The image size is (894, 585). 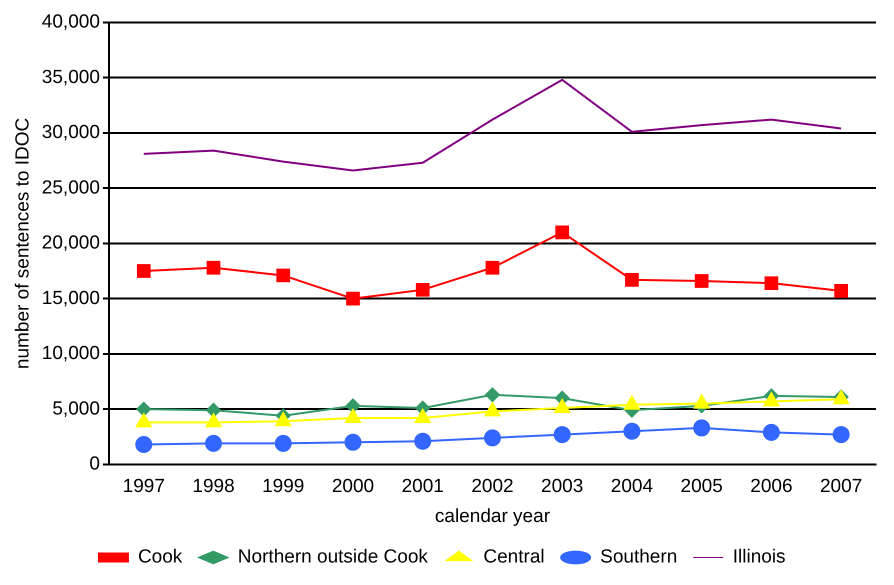 What do you see at coordinates (94, 464) in the screenshot?
I see `y-tick-label: 0` at bounding box center [94, 464].